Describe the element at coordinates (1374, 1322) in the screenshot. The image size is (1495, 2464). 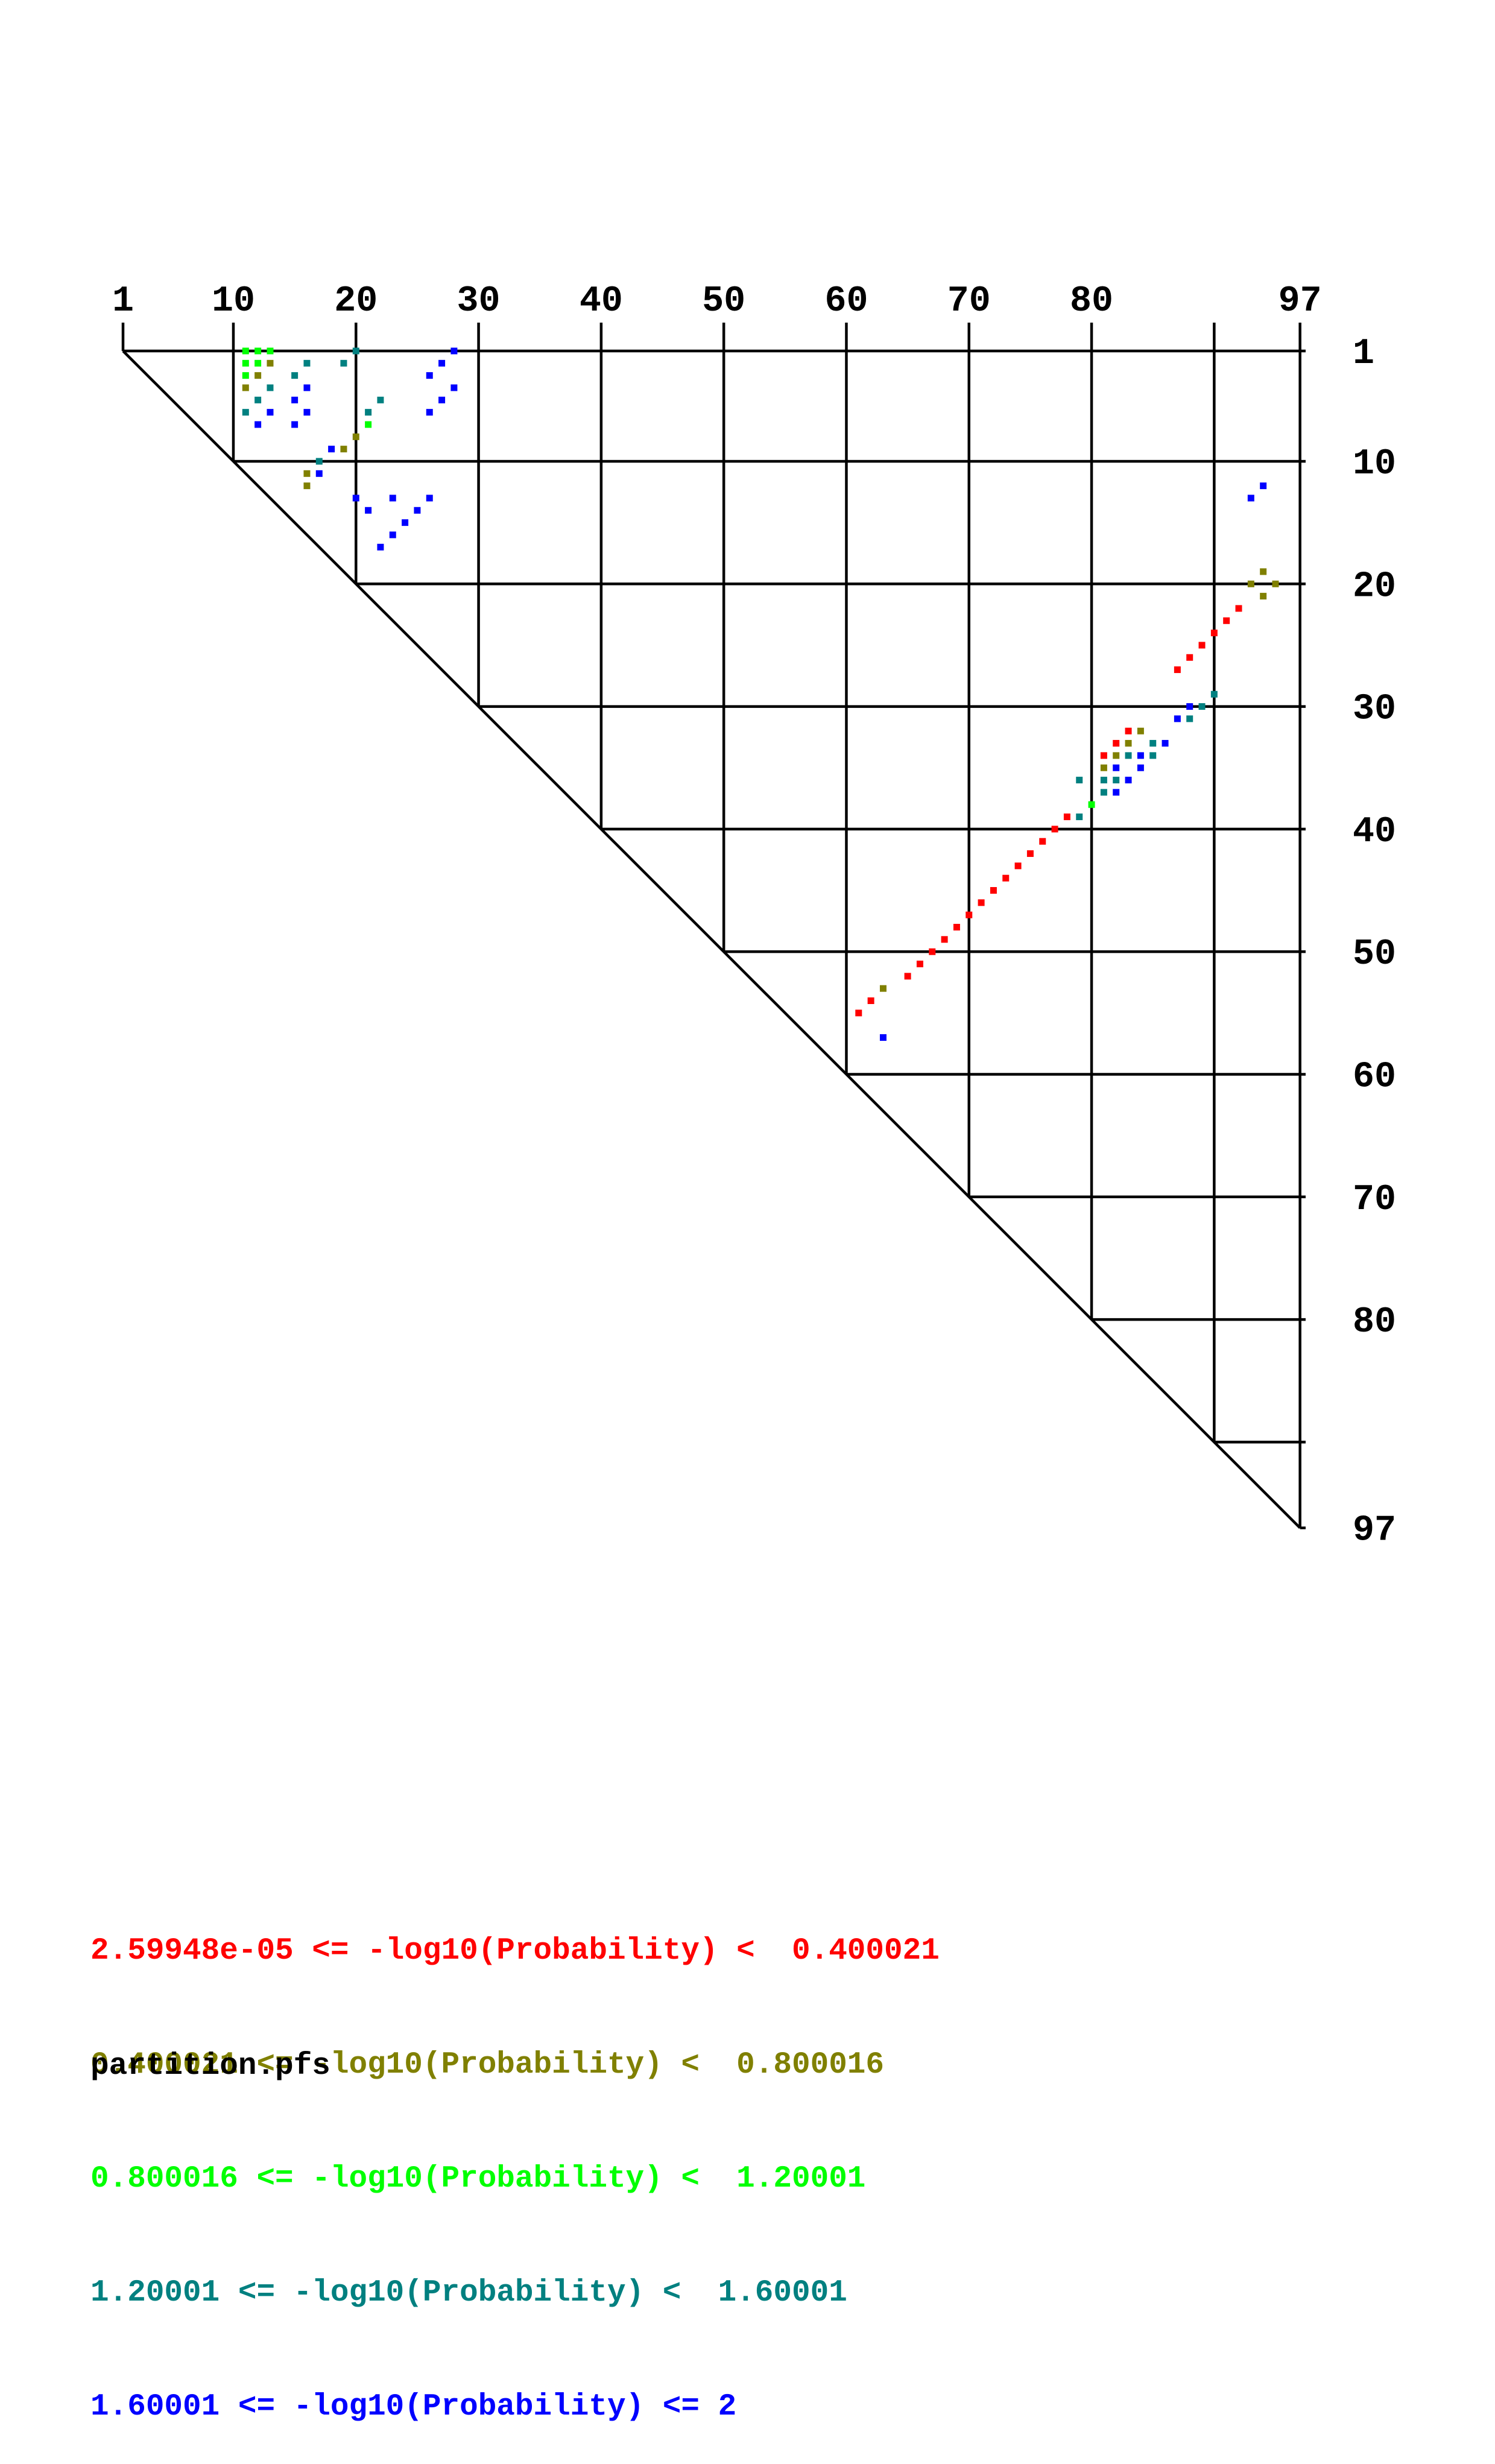
I see `y-tick-label: 80` at that location.